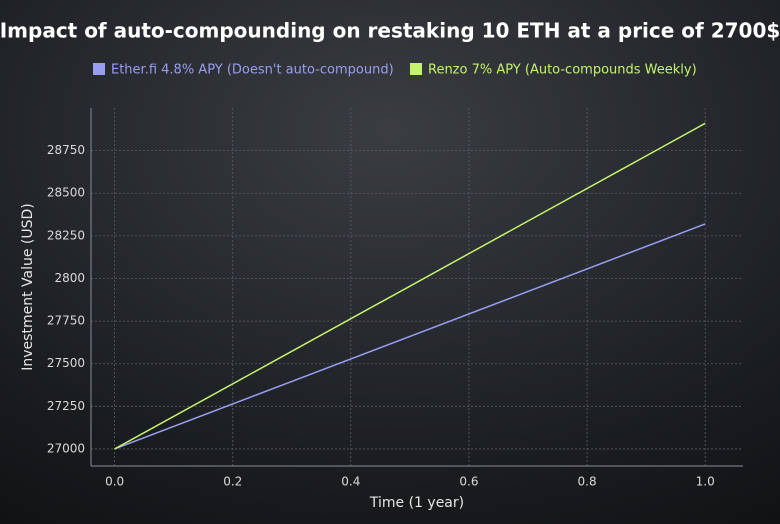  I want to click on y-tick-label: 28750, so click(66, 150).